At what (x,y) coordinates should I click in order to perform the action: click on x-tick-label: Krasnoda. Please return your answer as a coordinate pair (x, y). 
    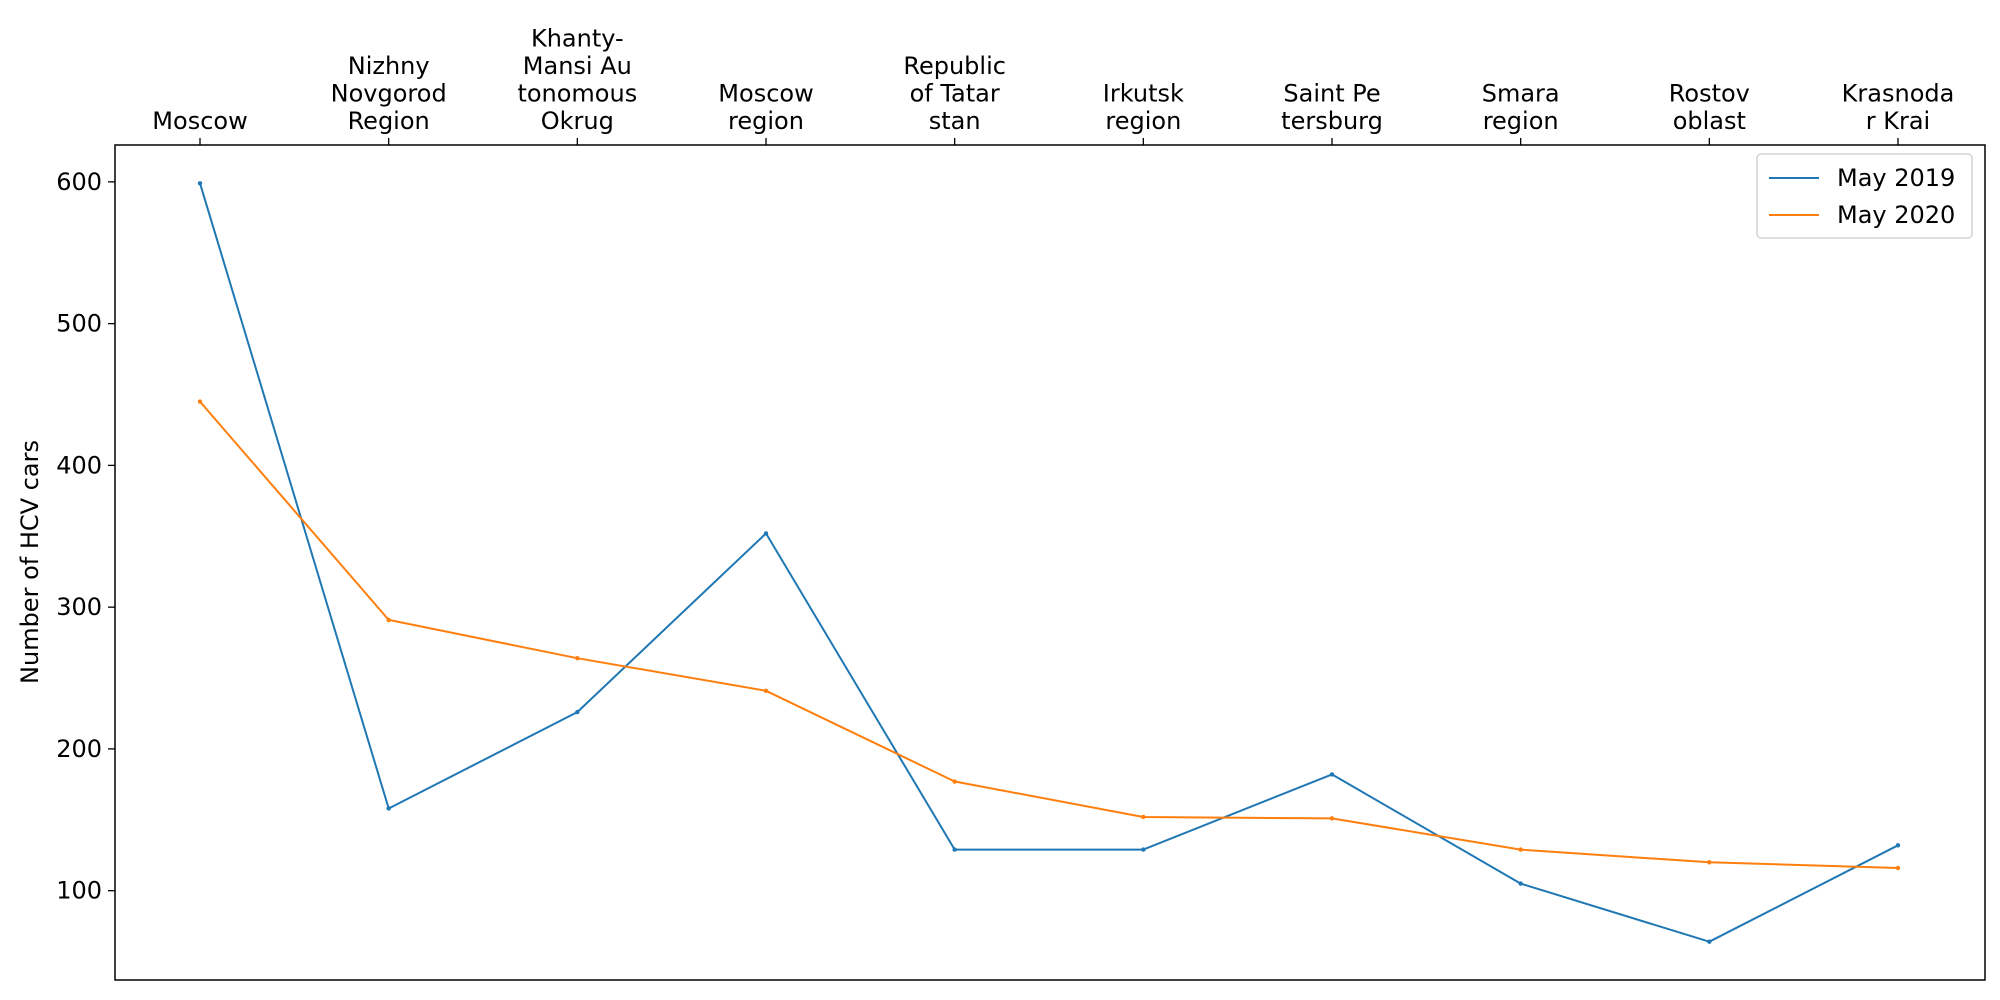
    Looking at the image, I should click on (1898, 94).